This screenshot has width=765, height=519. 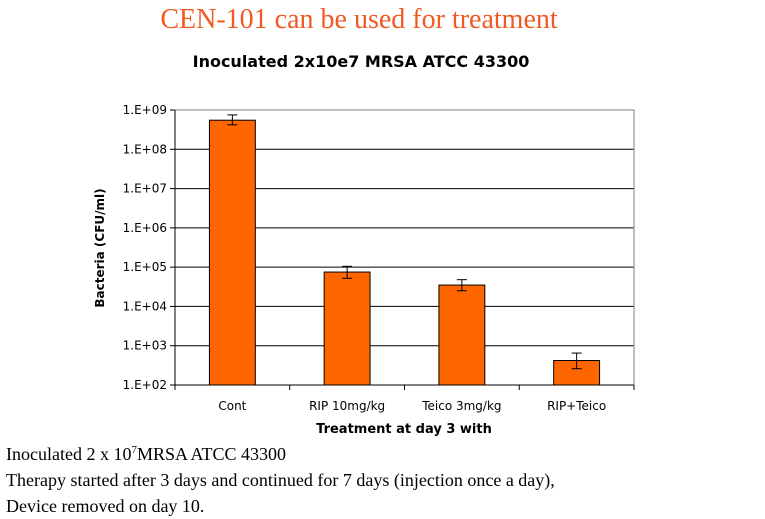 I want to click on y-tick-label: 1.E+02, so click(x=145, y=385).